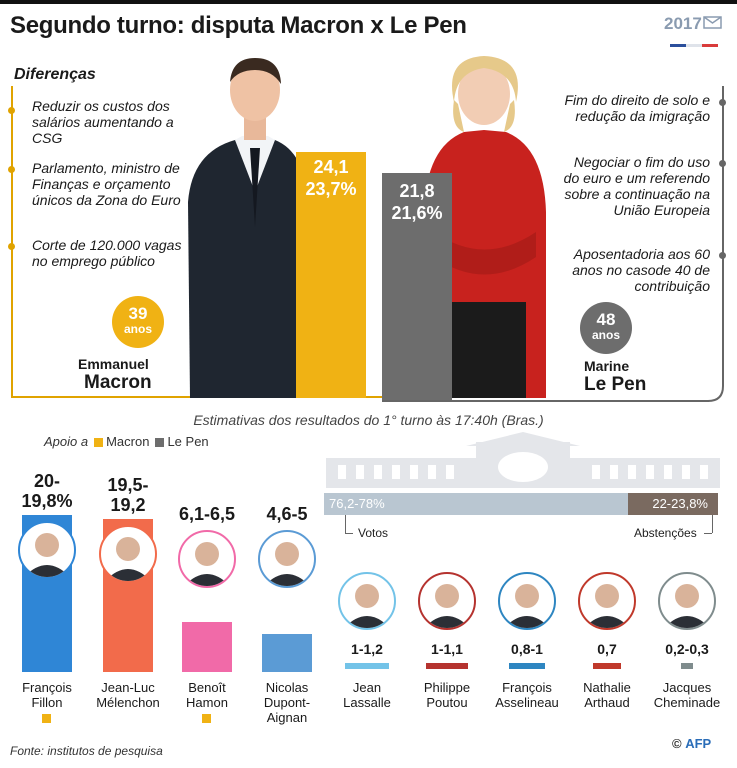 The image size is (737, 768). What do you see at coordinates (128, 687) in the screenshot?
I see `candidate-name-jean-luc-mlenchon: Jean-Luc` at bounding box center [128, 687].